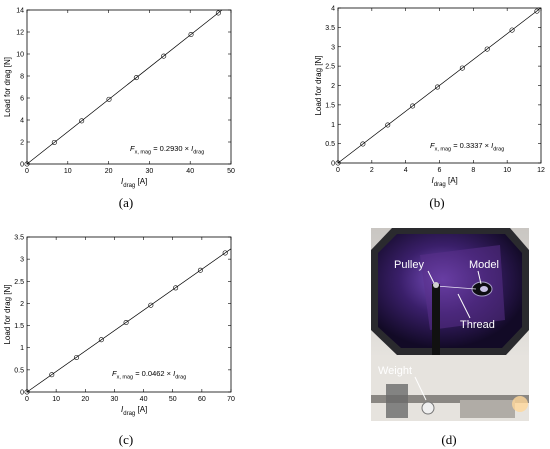 The height and width of the screenshot is (449, 550). What do you see at coordinates (471, 145) in the screenshot?
I see `eq-coef: = 0.3337 ×` at bounding box center [471, 145].